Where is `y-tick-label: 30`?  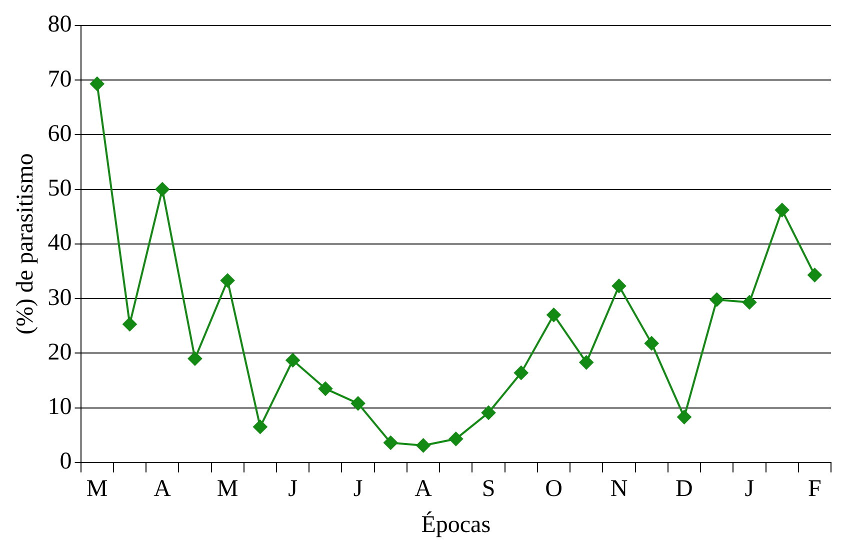
y-tick-label: 30 is located at coordinates (60, 297).